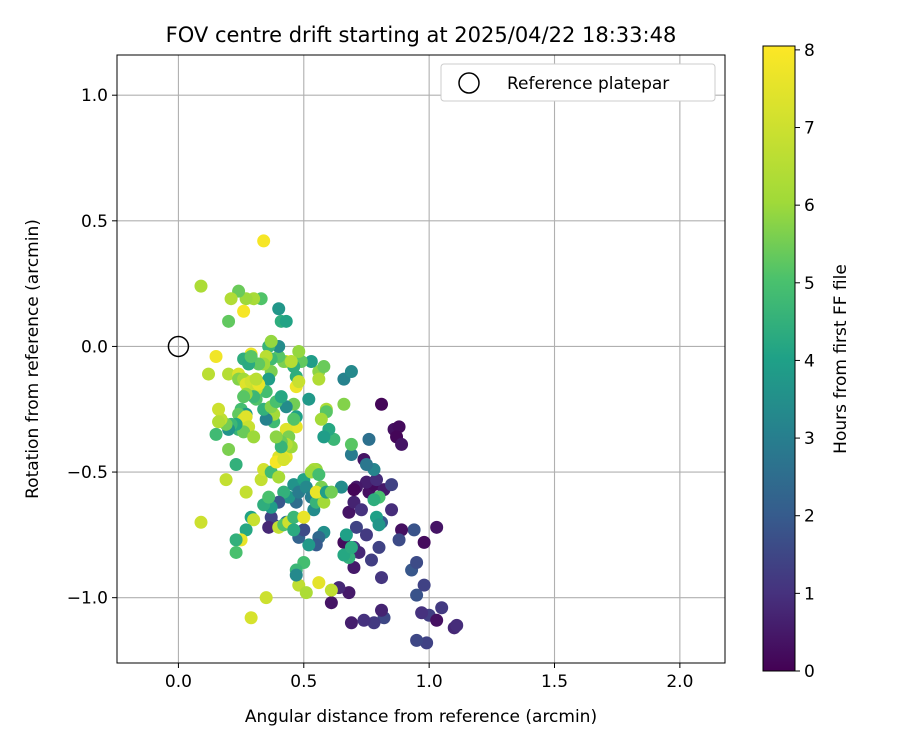 This screenshot has height=755, width=900. Describe the element at coordinates (809, 517) in the screenshot. I see `colorbar-tick-label: 2` at that location.